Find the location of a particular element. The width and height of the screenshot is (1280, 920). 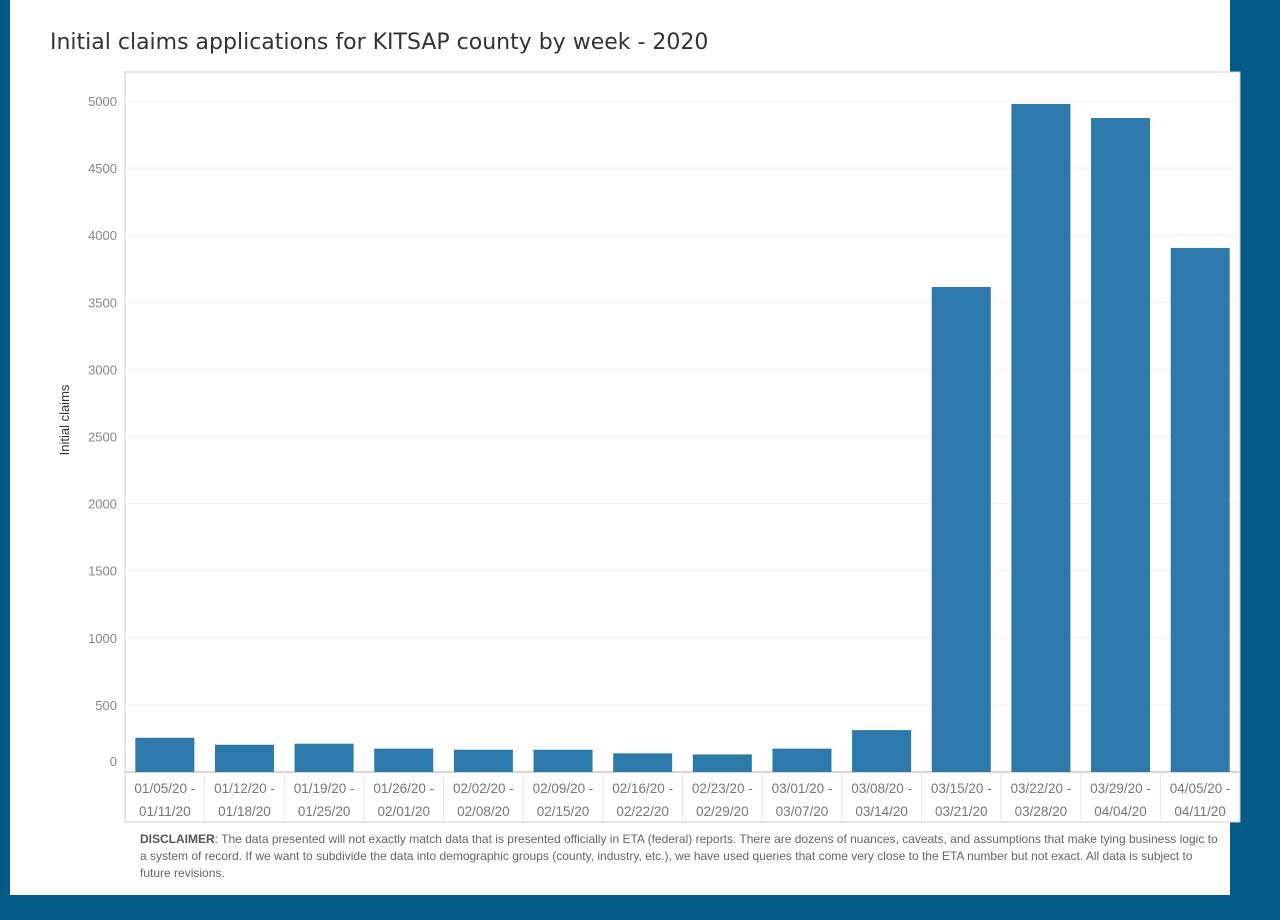

x-tick-label: 03/01/20 - is located at coordinates (802, 788).